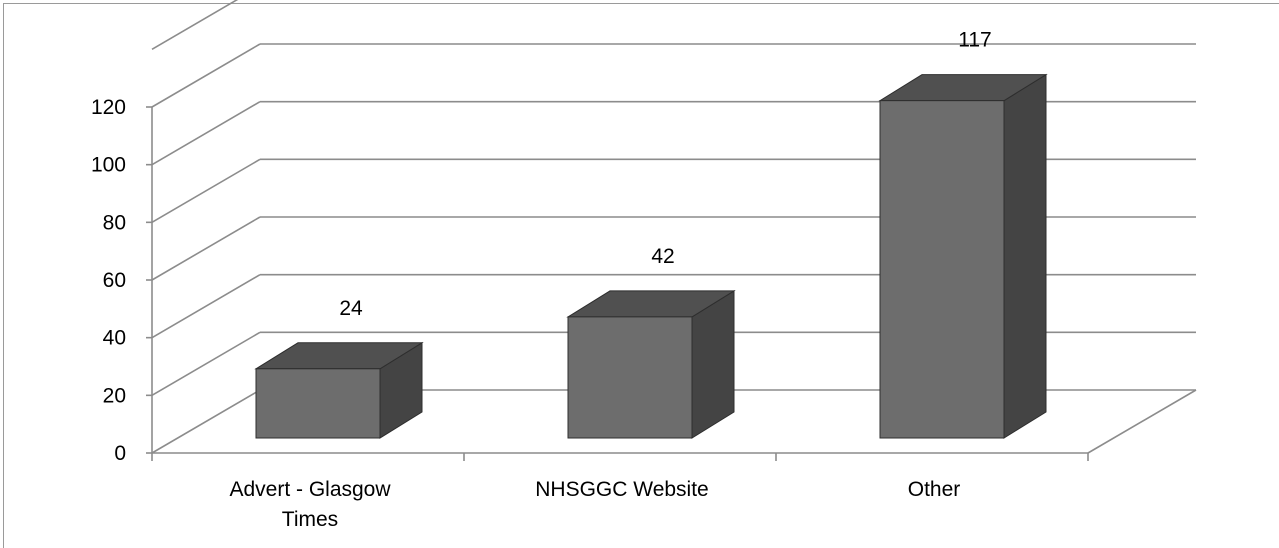 Image resolution: width=1279 pixels, height=548 pixels. Describe the element at coordinates (120, 453) in the screenshot. I see `y-tick-label: 0` at that location.